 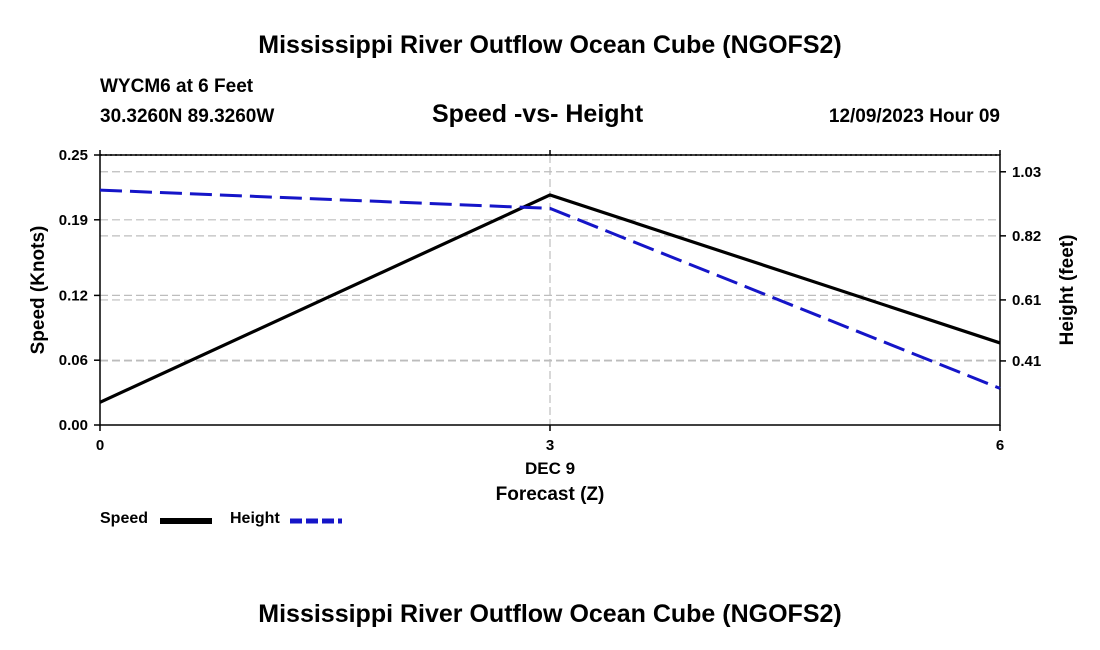 What do you see at coordinates (73, 295) in the screenshot?
I see `left-tick-label: 0.12` at bounding box center [73, 295].